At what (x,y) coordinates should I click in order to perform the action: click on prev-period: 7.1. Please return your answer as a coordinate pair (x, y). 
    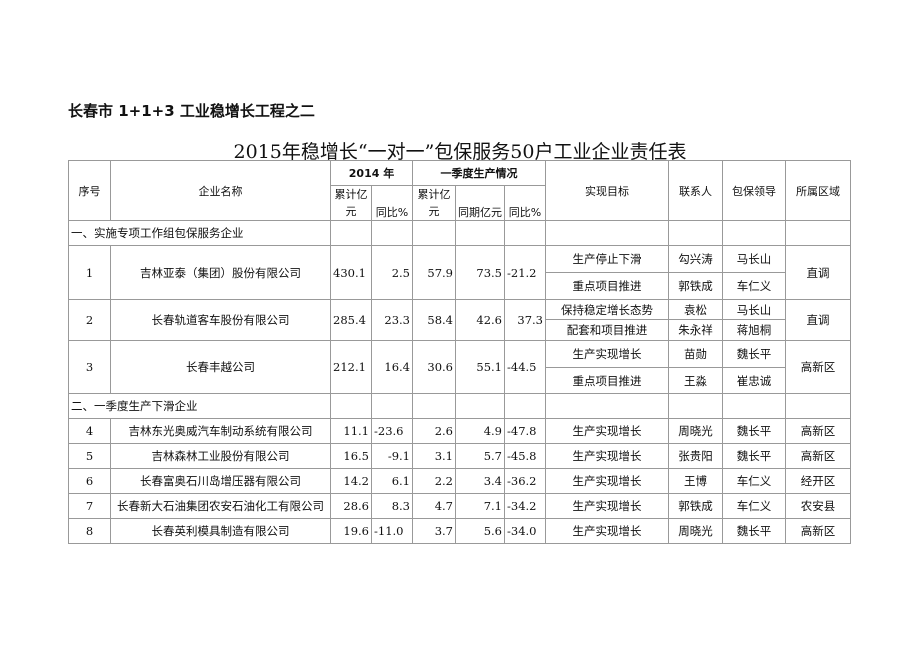
    Looking at the image, I should click on (480, 506).